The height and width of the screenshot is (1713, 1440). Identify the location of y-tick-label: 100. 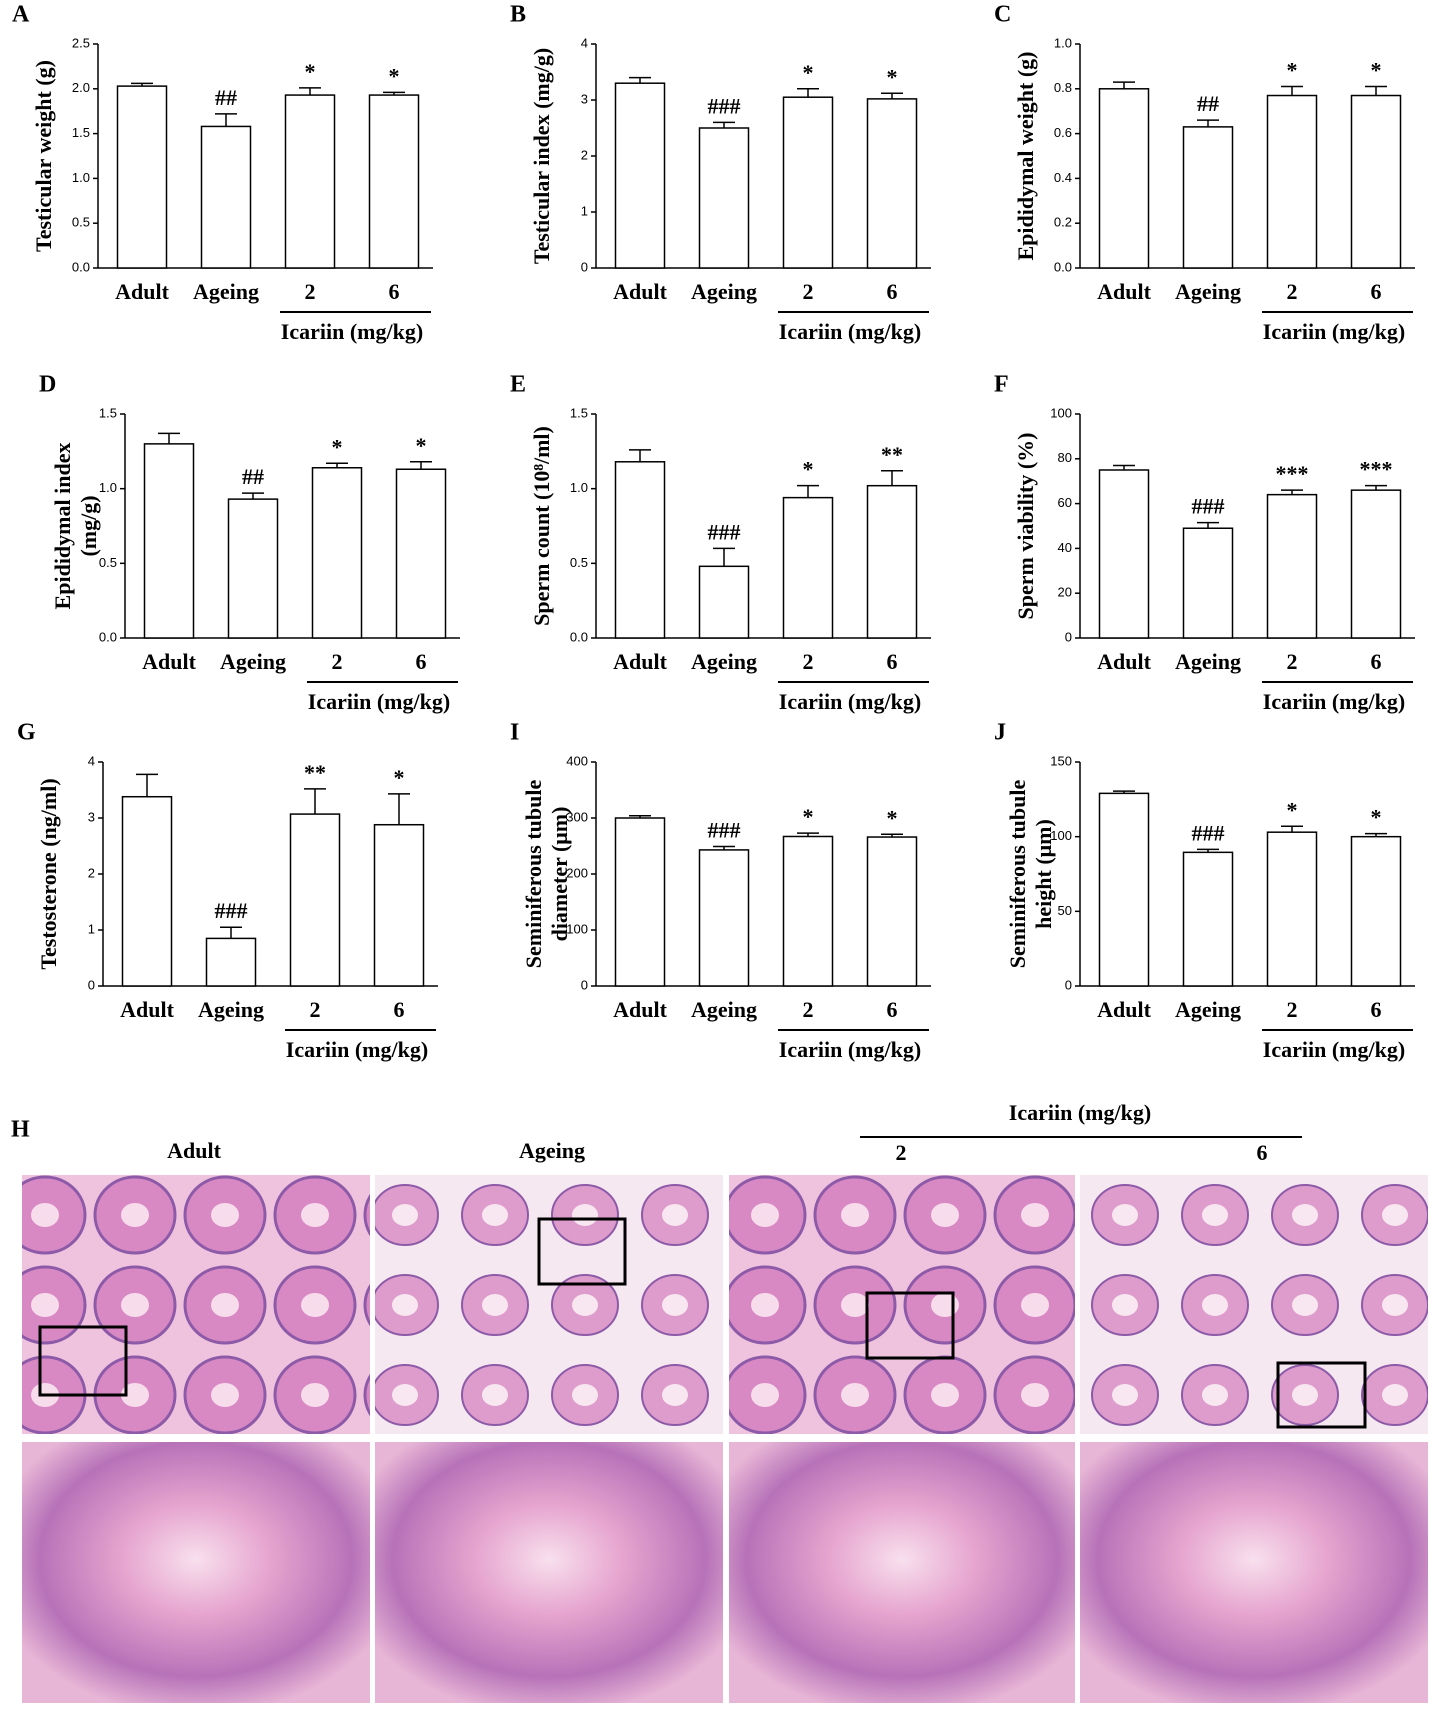
(1061, 835).